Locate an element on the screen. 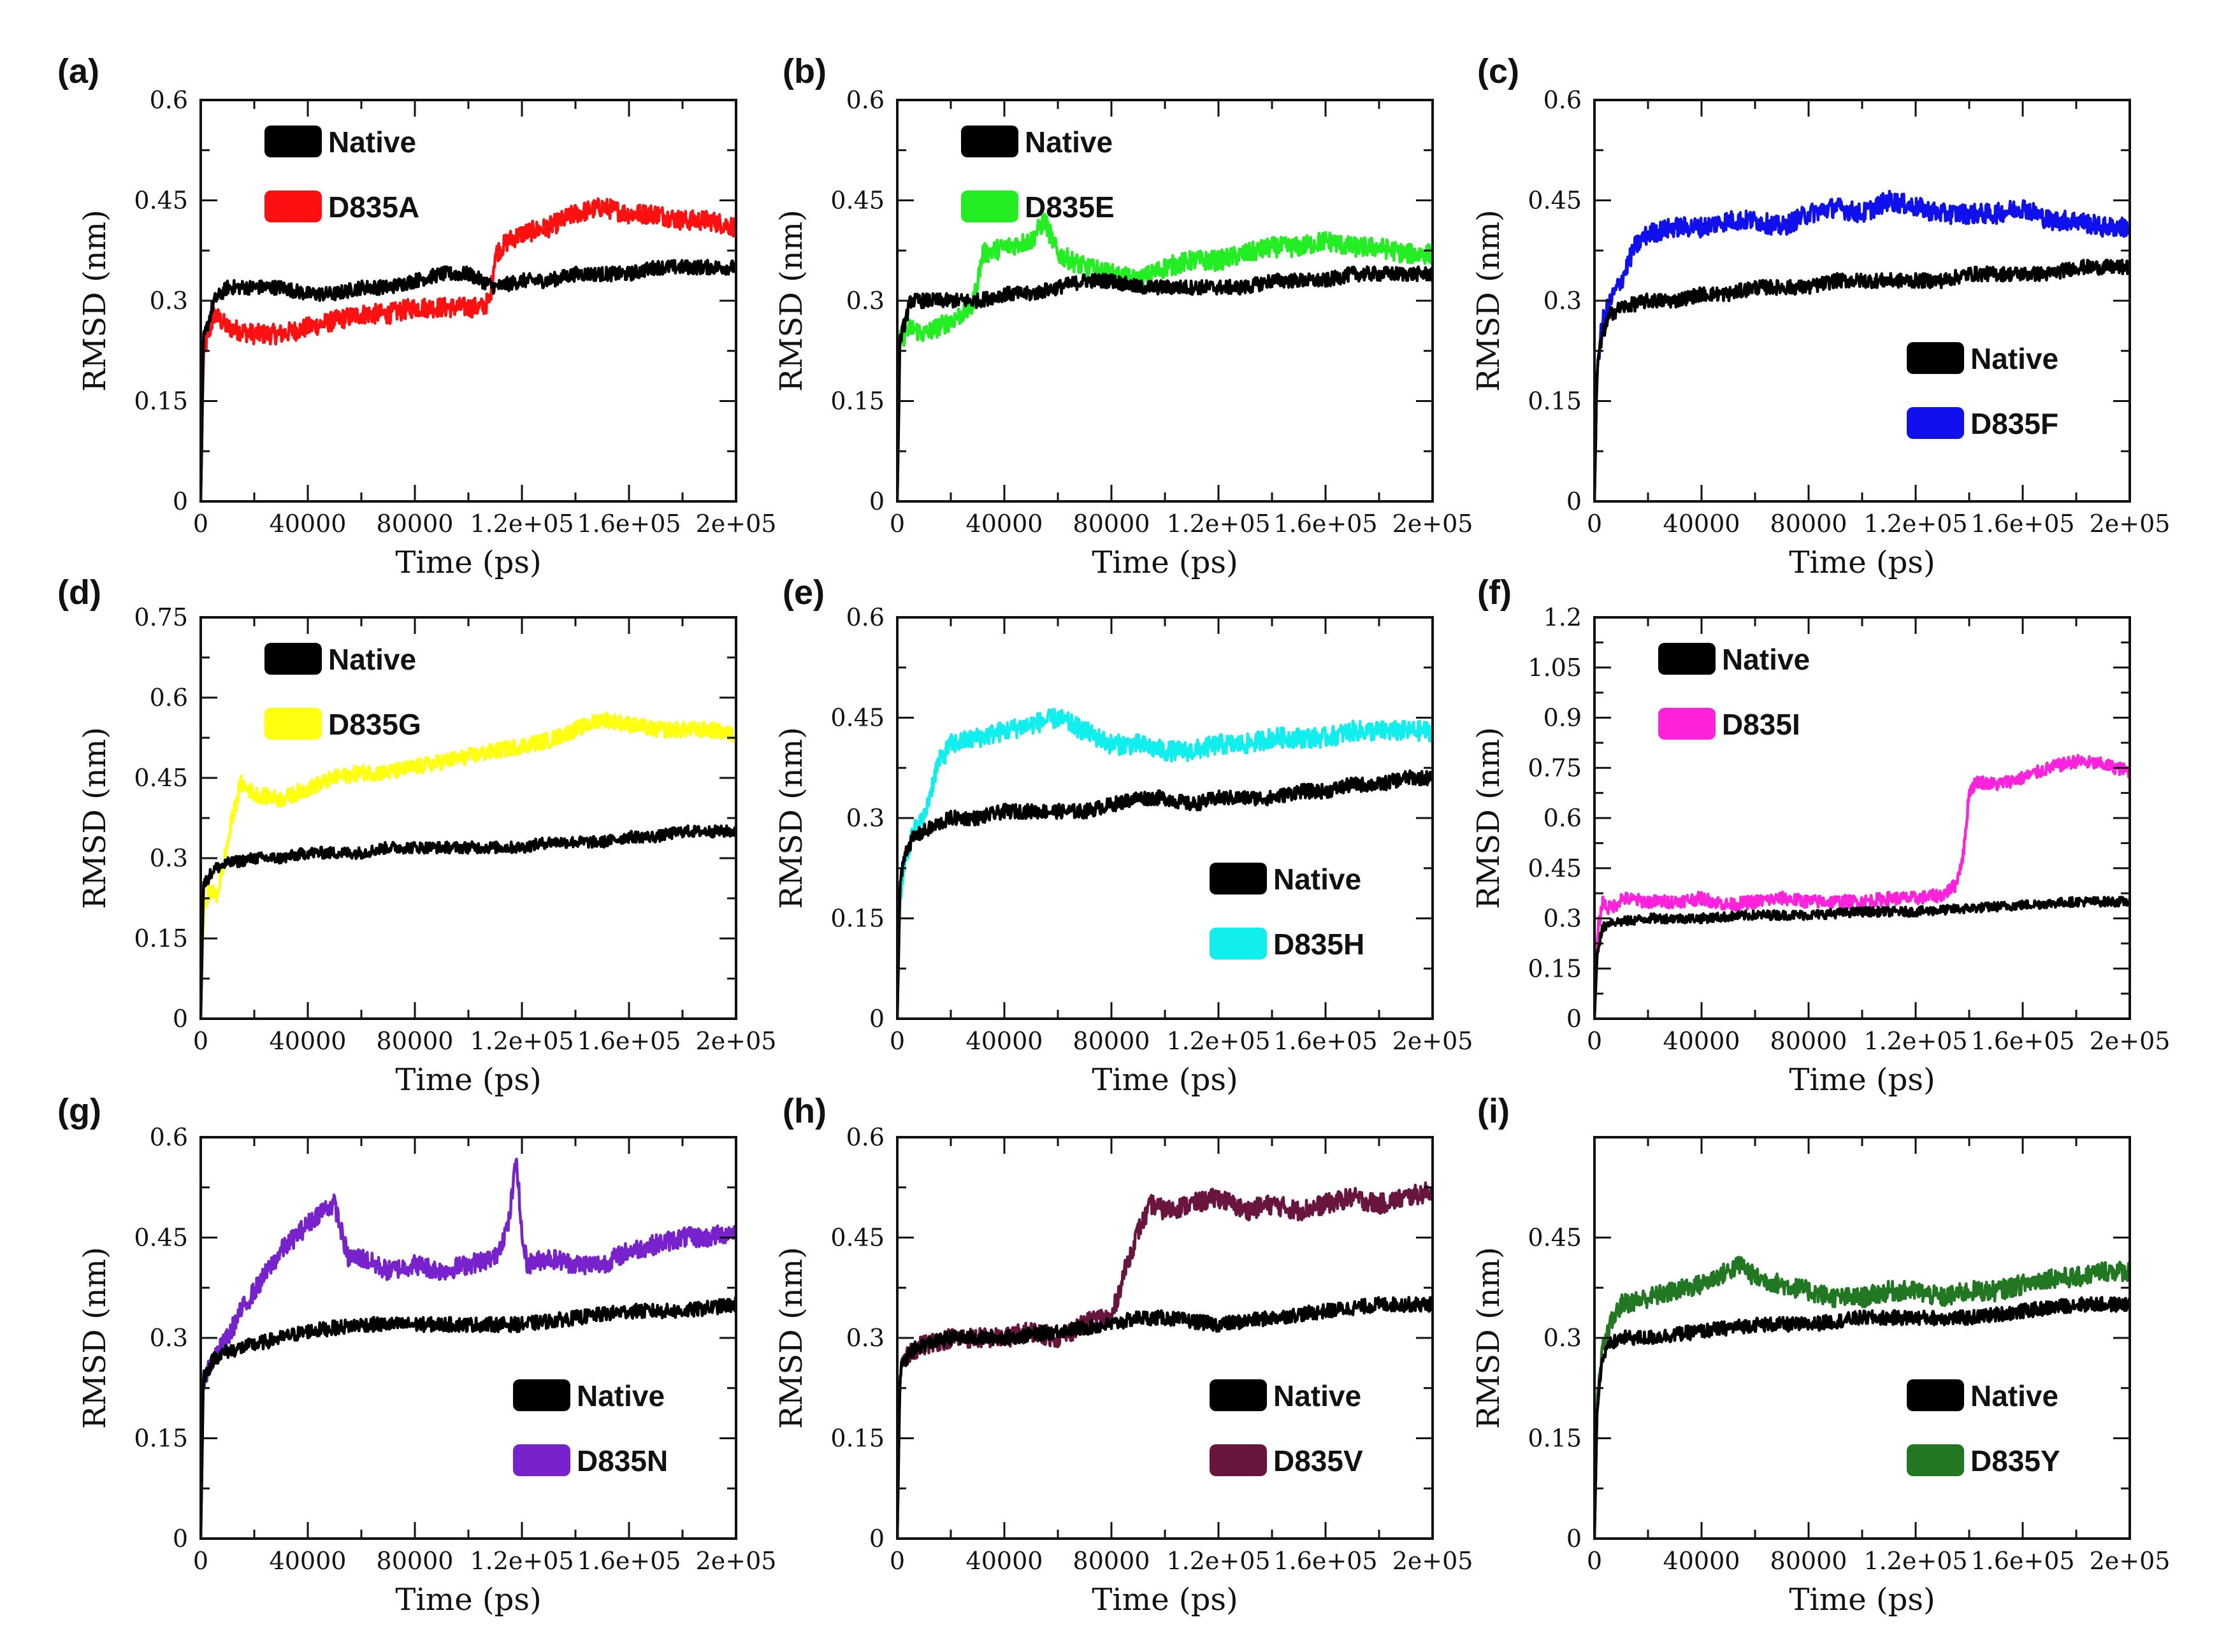 This screenshot has width=2219, height=1652. series-line-d835e is located at coordinates (1165, 356).